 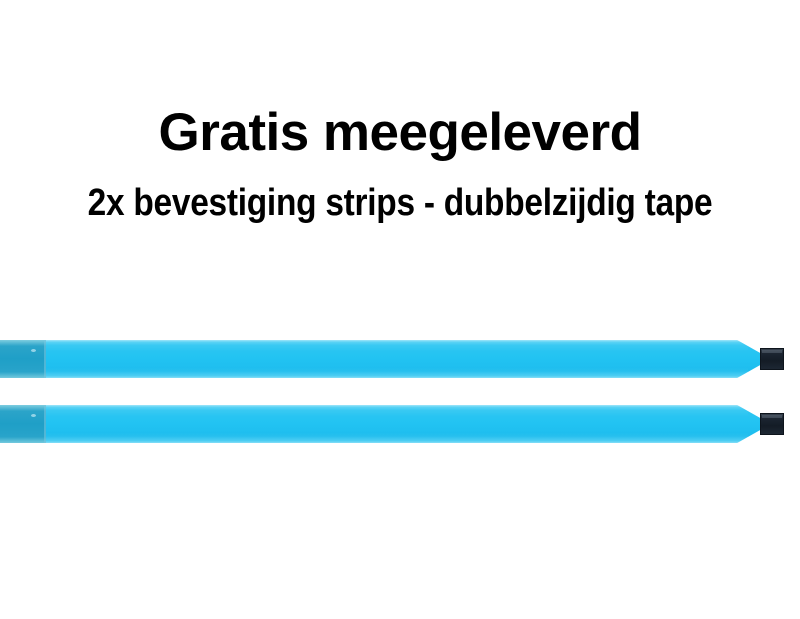 I want to click on strip-body-top, so click(x=380, y=359).